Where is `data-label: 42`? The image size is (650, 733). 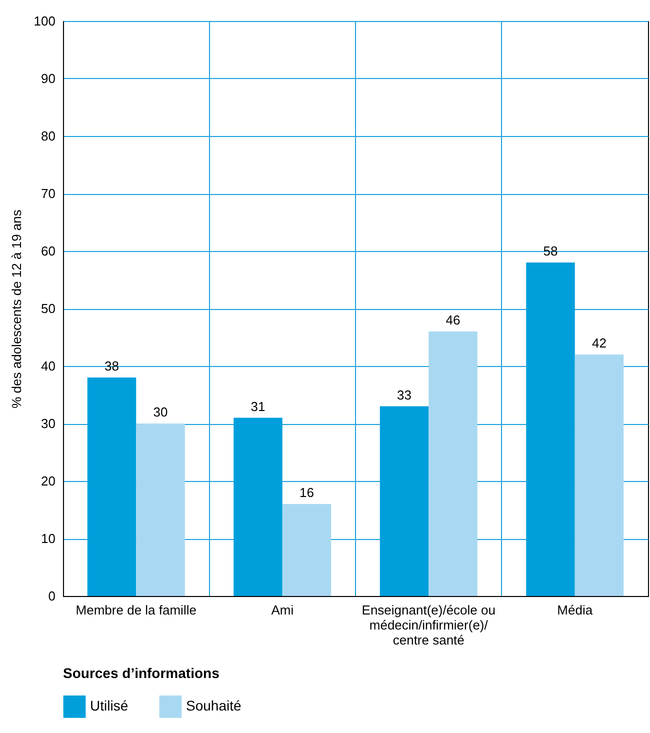 data-label: 42 is located at coordinates (599, 343).